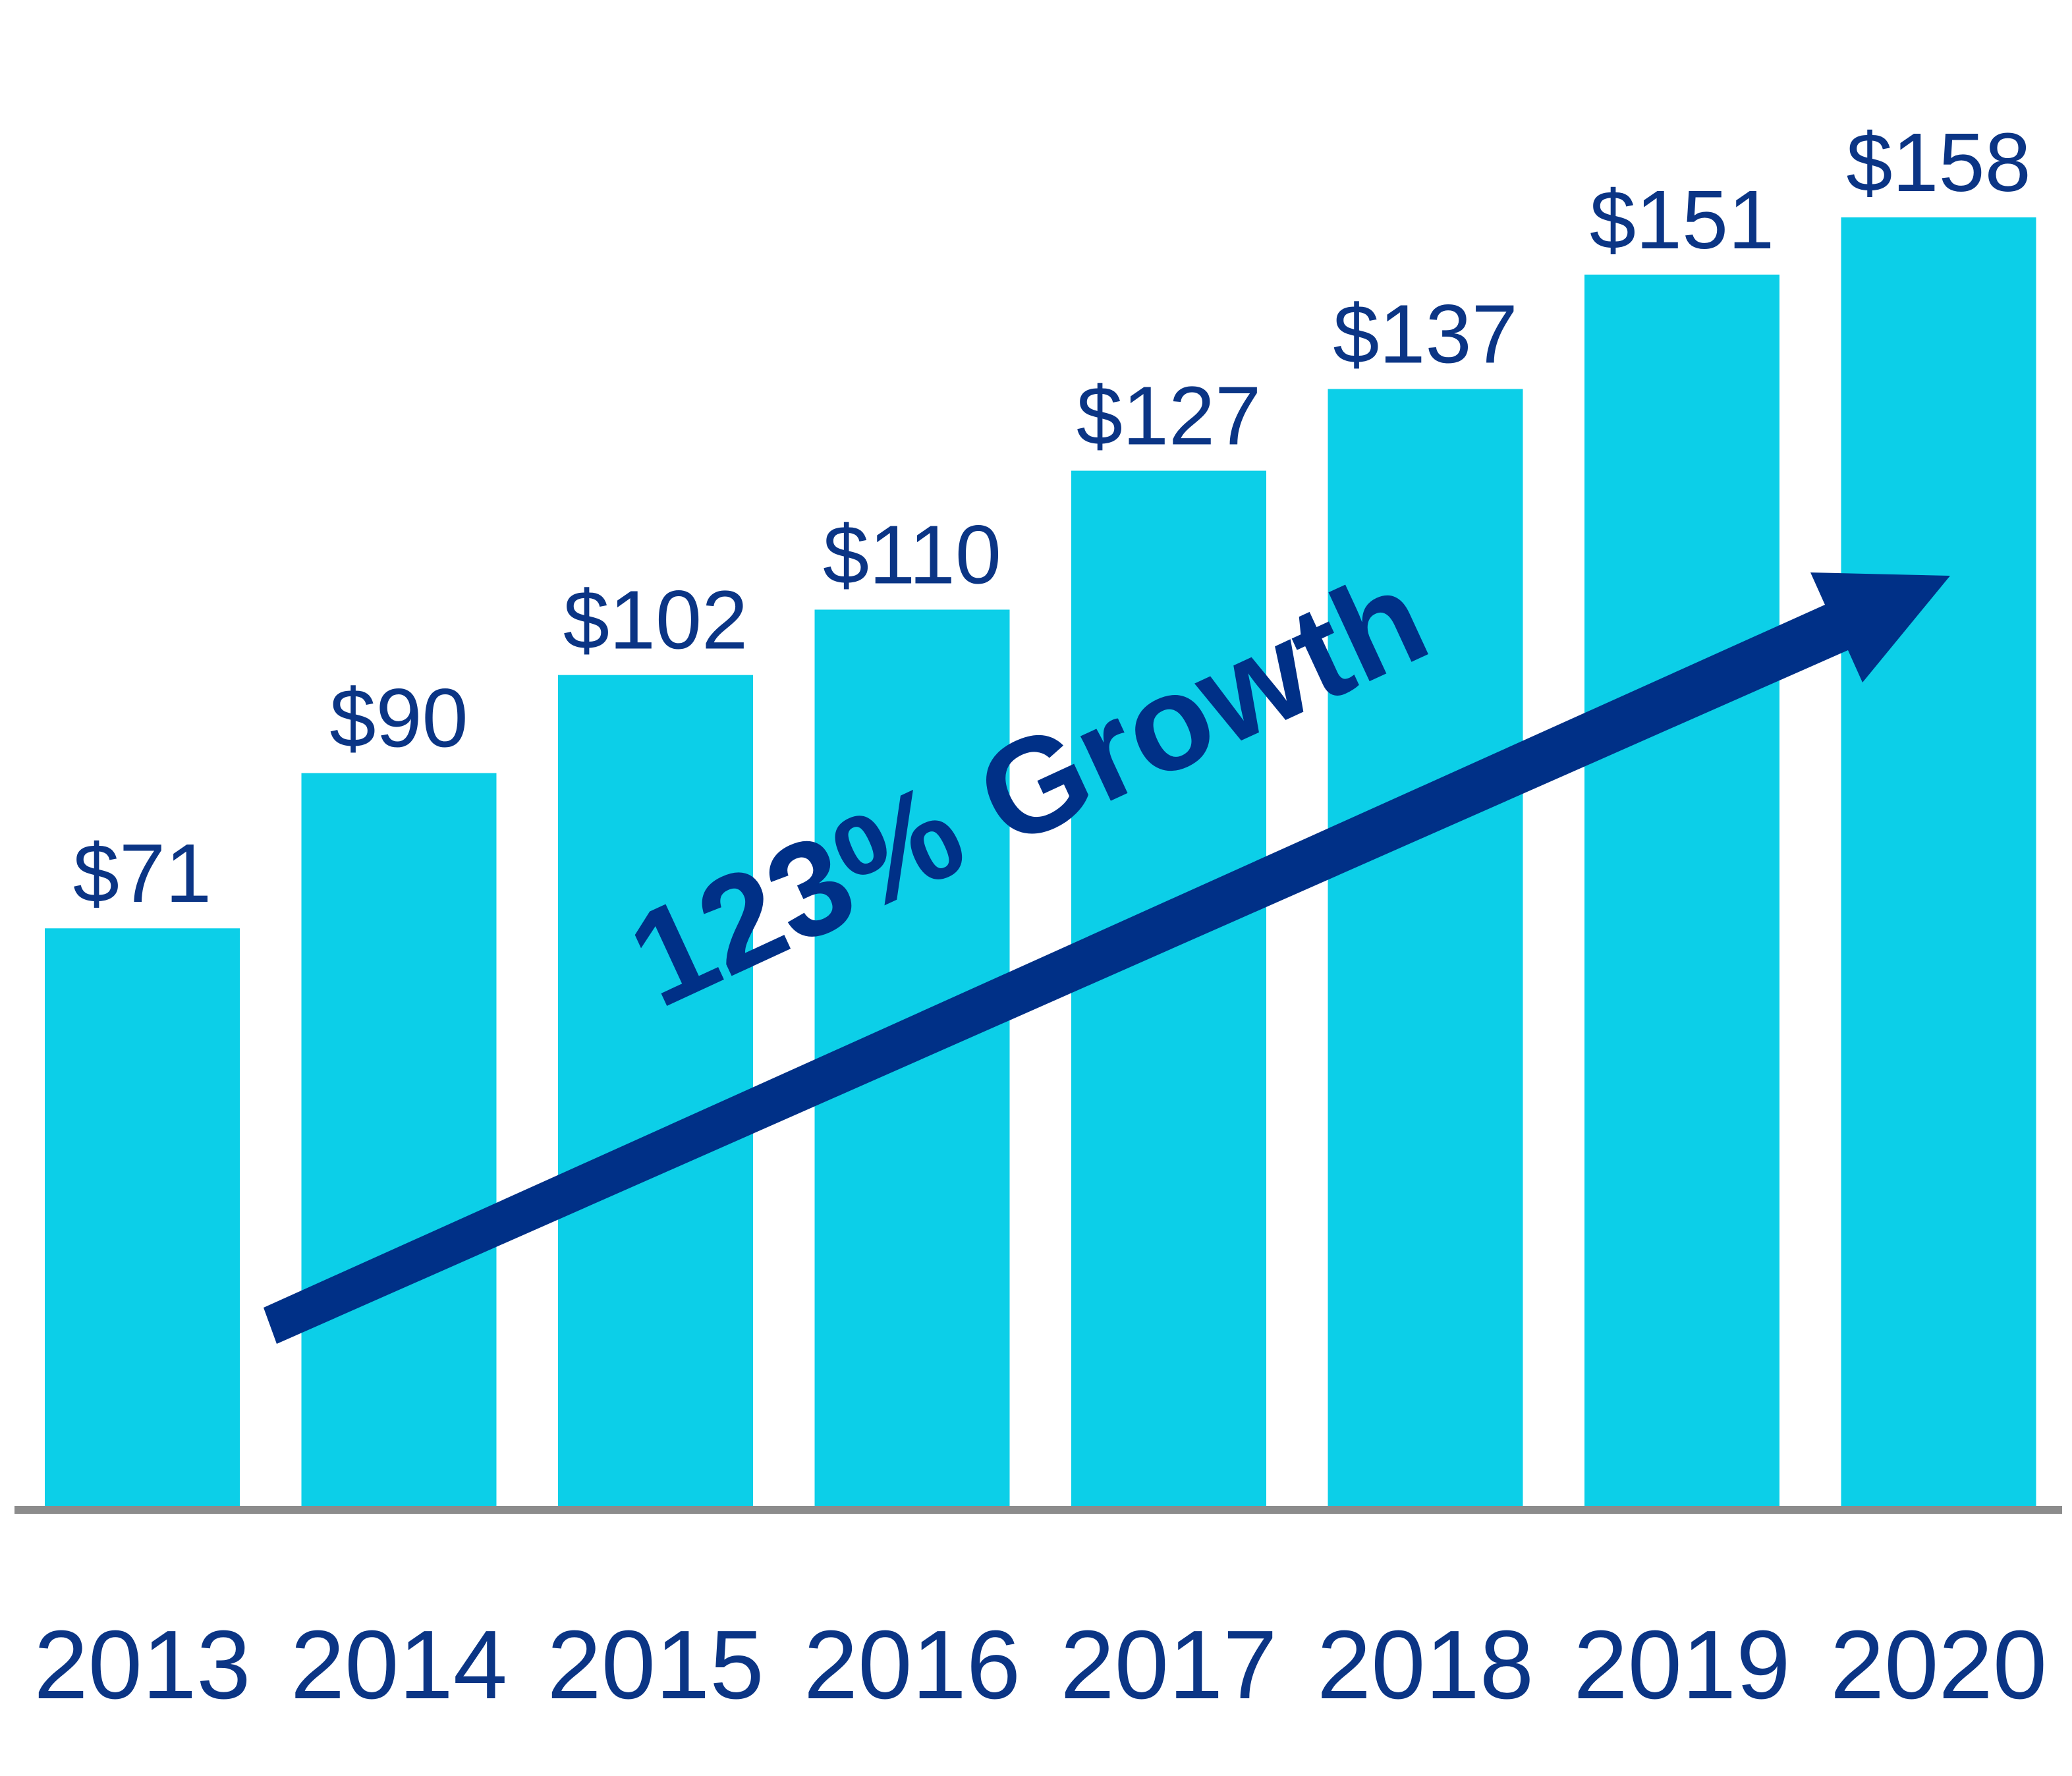 The width and height of the screenshot is (2072, 1776). Describe the element at coordinates (1425, 334) in the screenshot. I see `value-label-2018: $137` at that location.